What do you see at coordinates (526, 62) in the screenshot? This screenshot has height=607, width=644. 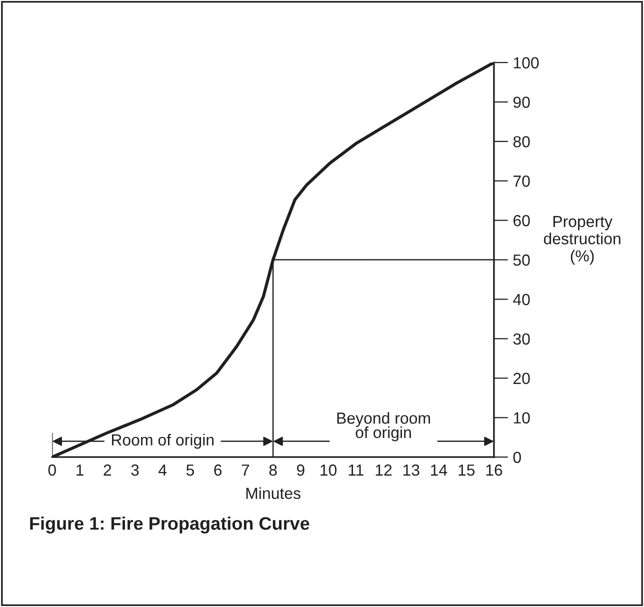 I see `y-tick-label: 100` at bounding box center [526, 62].